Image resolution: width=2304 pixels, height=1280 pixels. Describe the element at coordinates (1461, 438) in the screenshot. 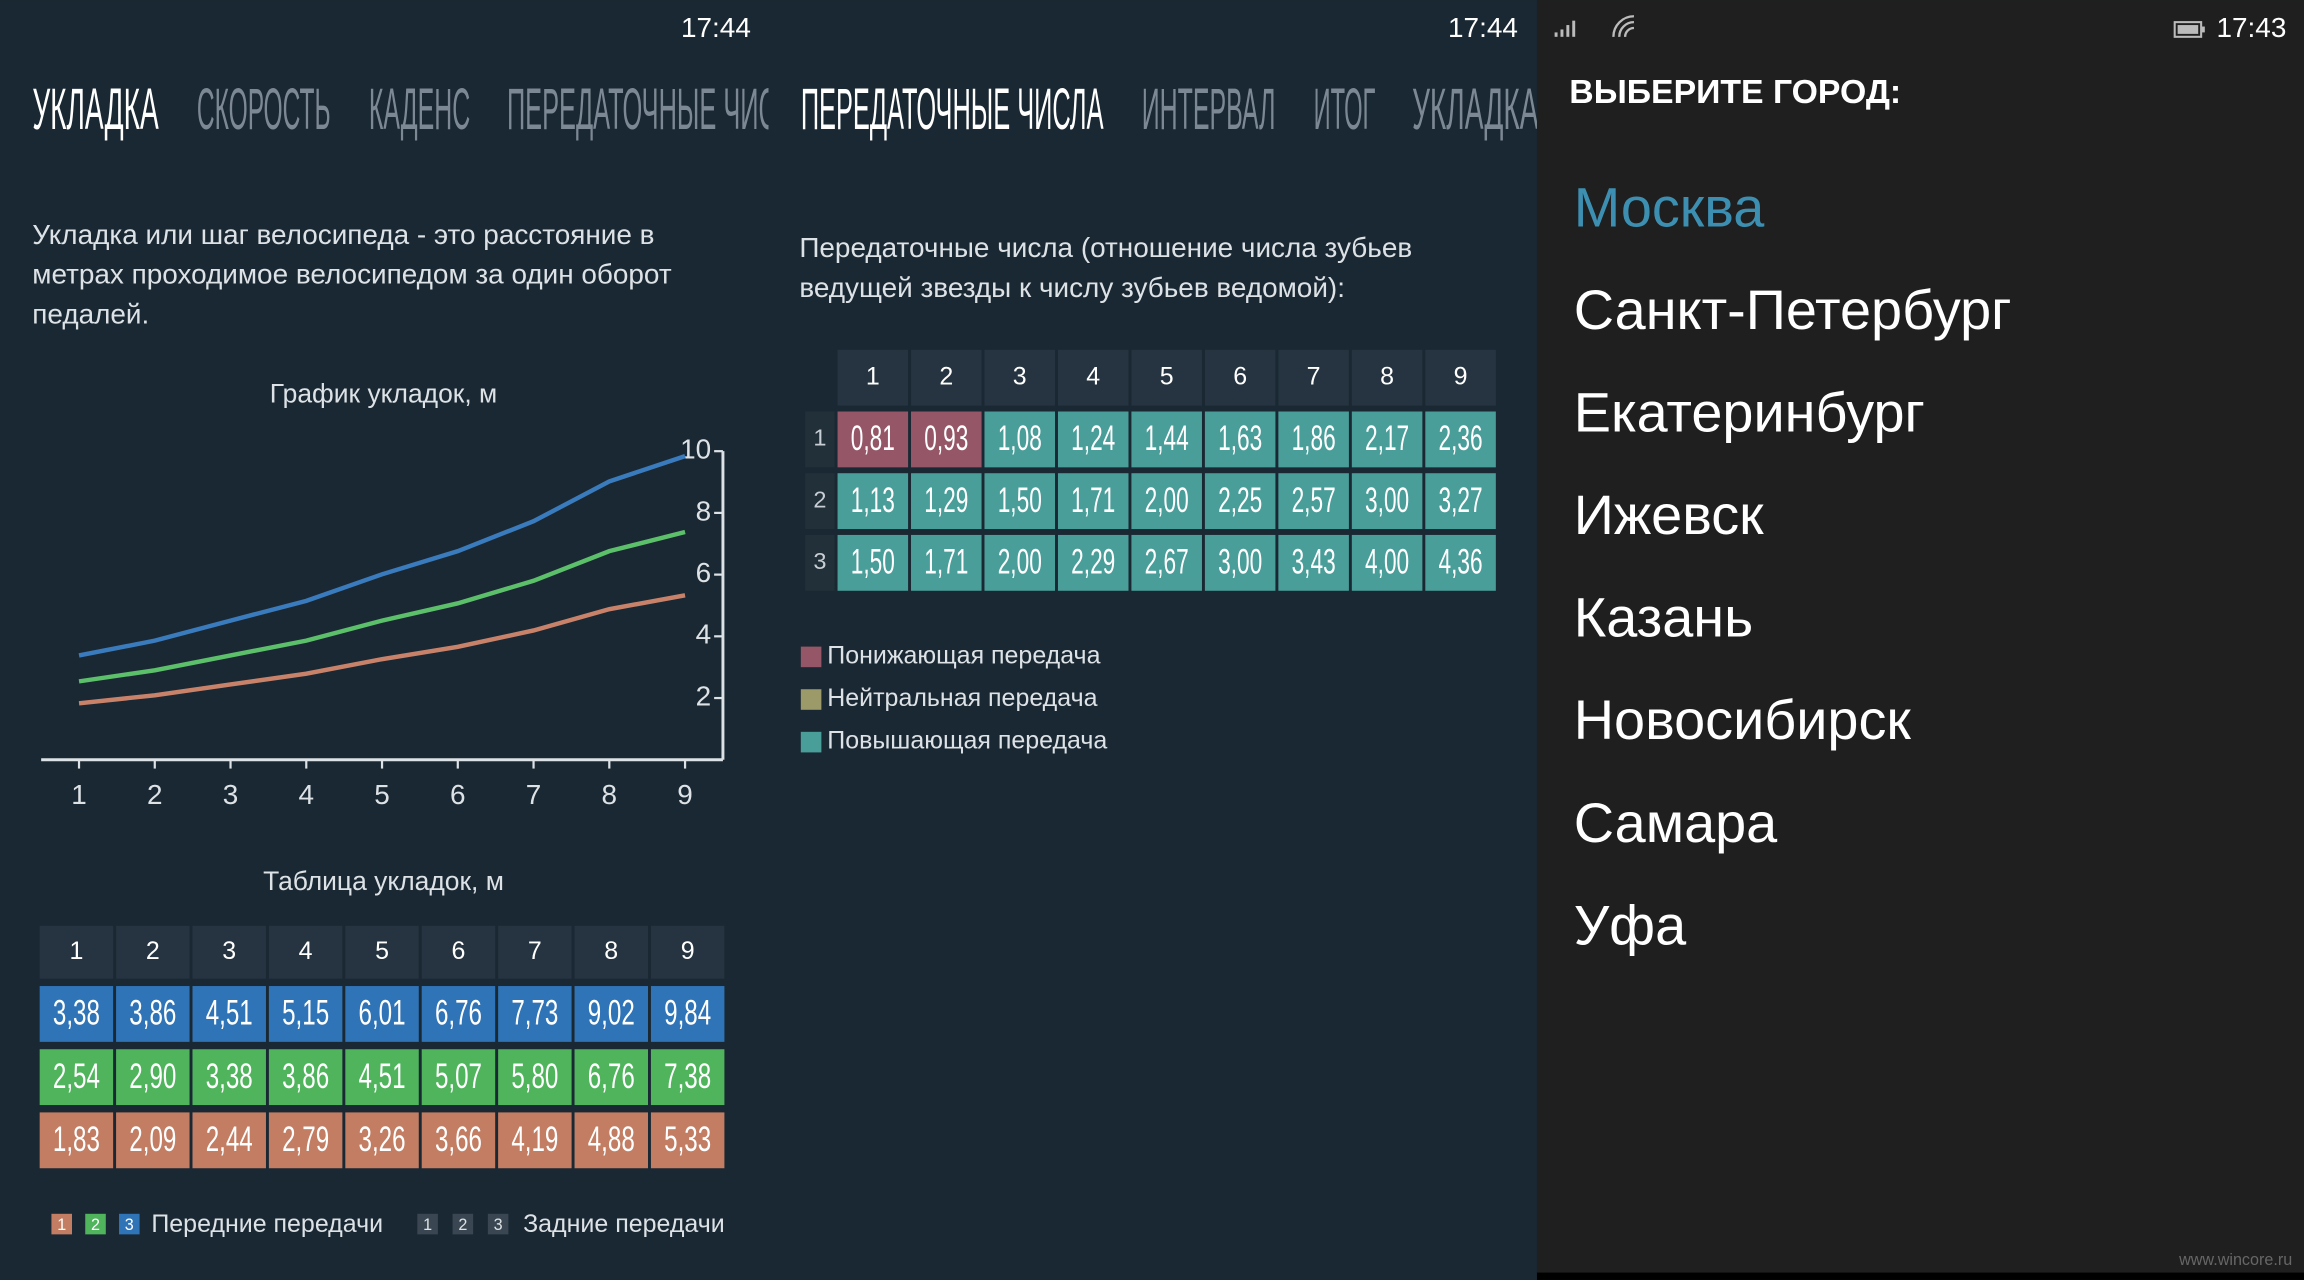

I see `cell-value: 2,36` at that location.